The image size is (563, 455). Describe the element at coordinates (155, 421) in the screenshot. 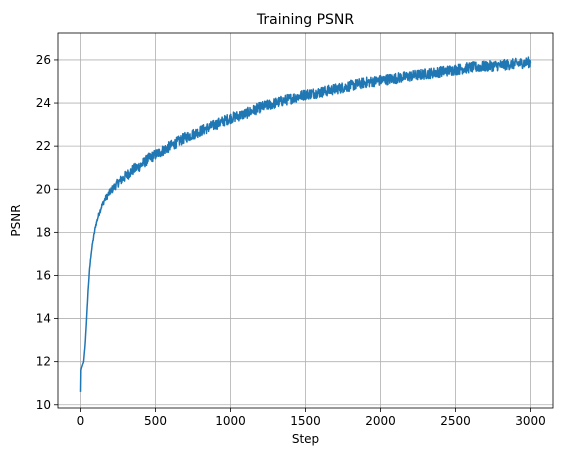

I see `x-tick-label: 500` at that location.